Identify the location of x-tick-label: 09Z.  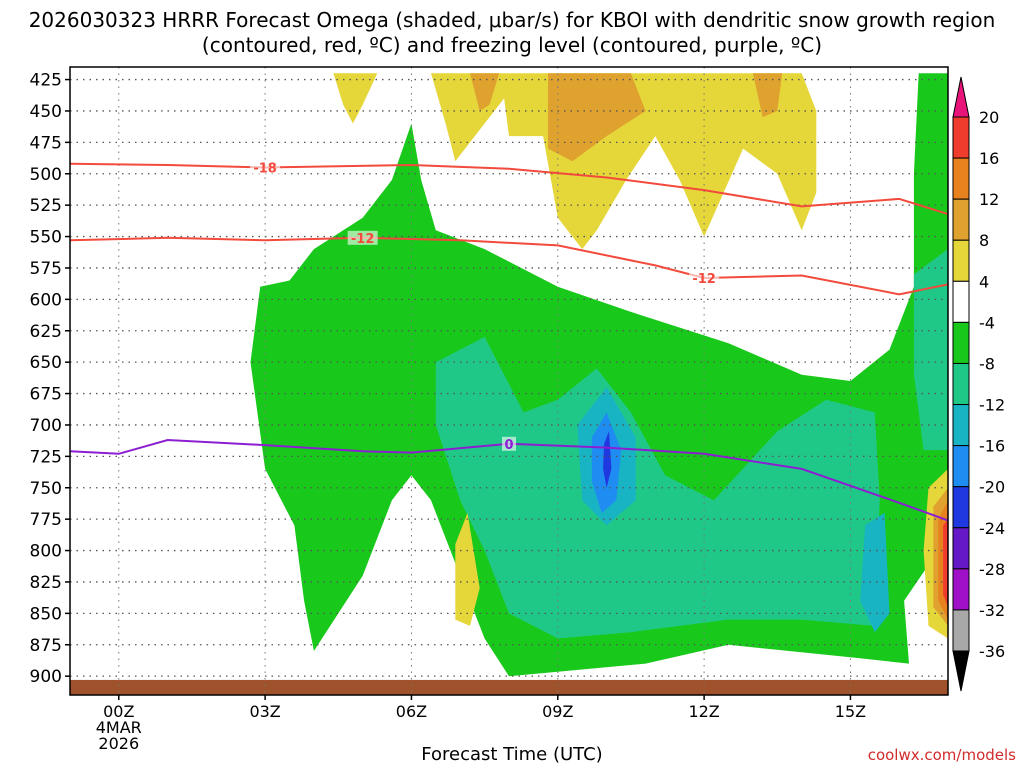
(557, 711).